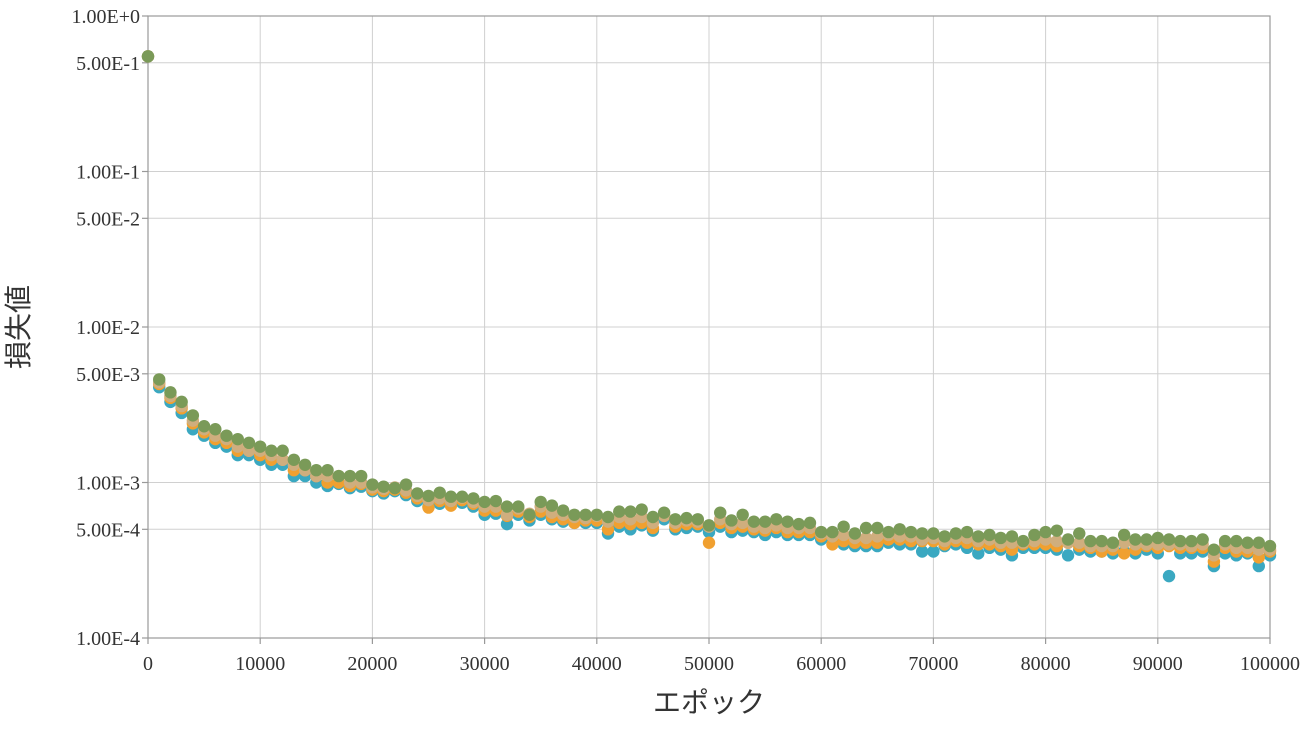 This screenshot has width=1309, height=735. I want to click on y-tick-label: 1.00E+0, so click(106, 17).